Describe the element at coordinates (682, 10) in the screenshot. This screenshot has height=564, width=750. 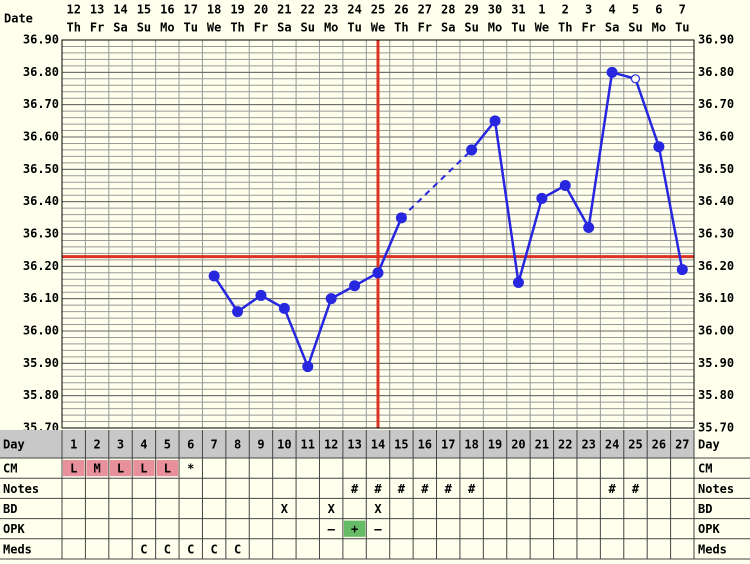
I see `date-label: 7` at that location.